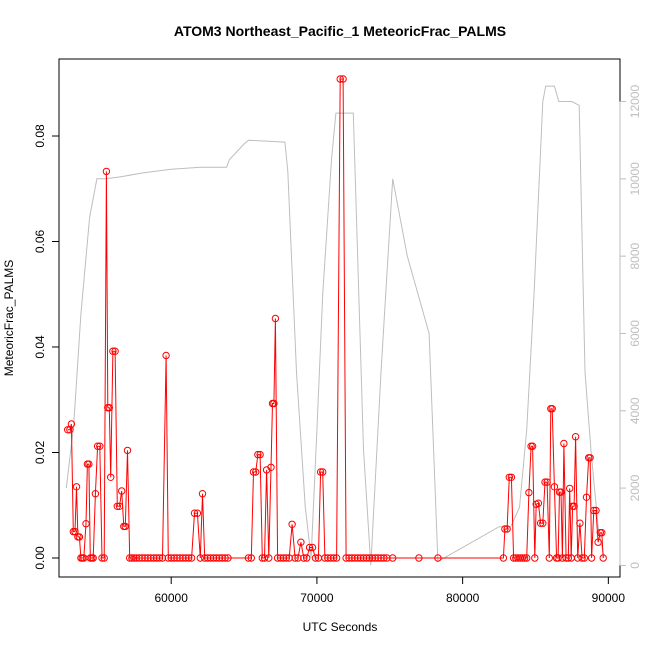  I want to click on y-tick-label: 0.06, so click(40, 242).